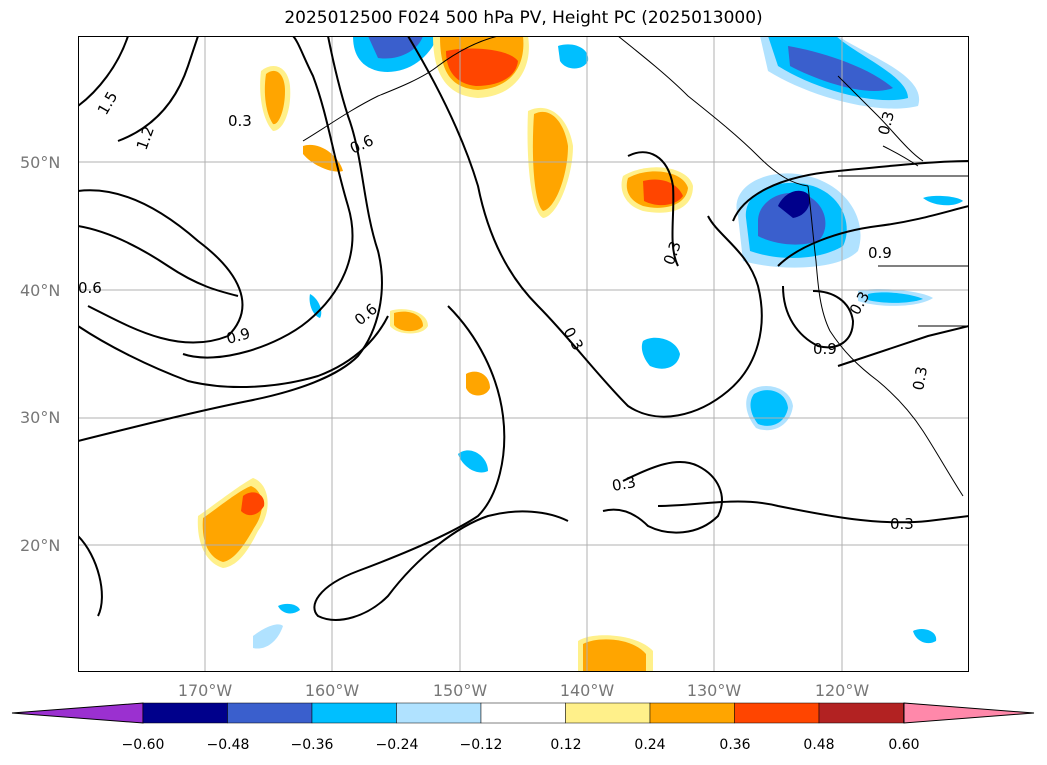  Describe the element at coordinates (735, 745) in the screenshot. I see `colorbar-tick: 0.36` at that location.